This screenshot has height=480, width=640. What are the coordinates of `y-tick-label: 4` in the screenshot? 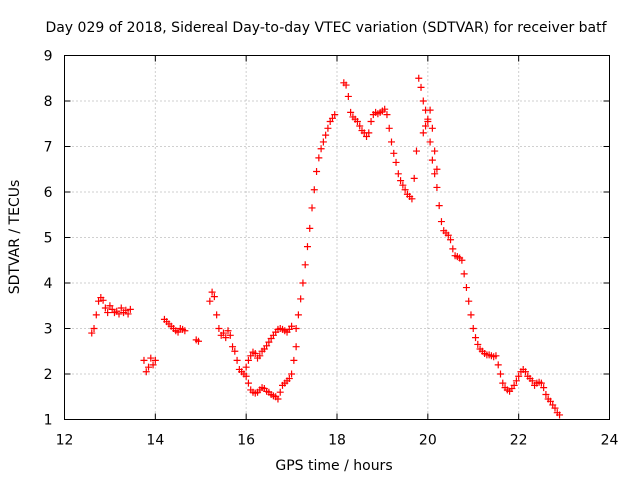 It's located at (48, 284).